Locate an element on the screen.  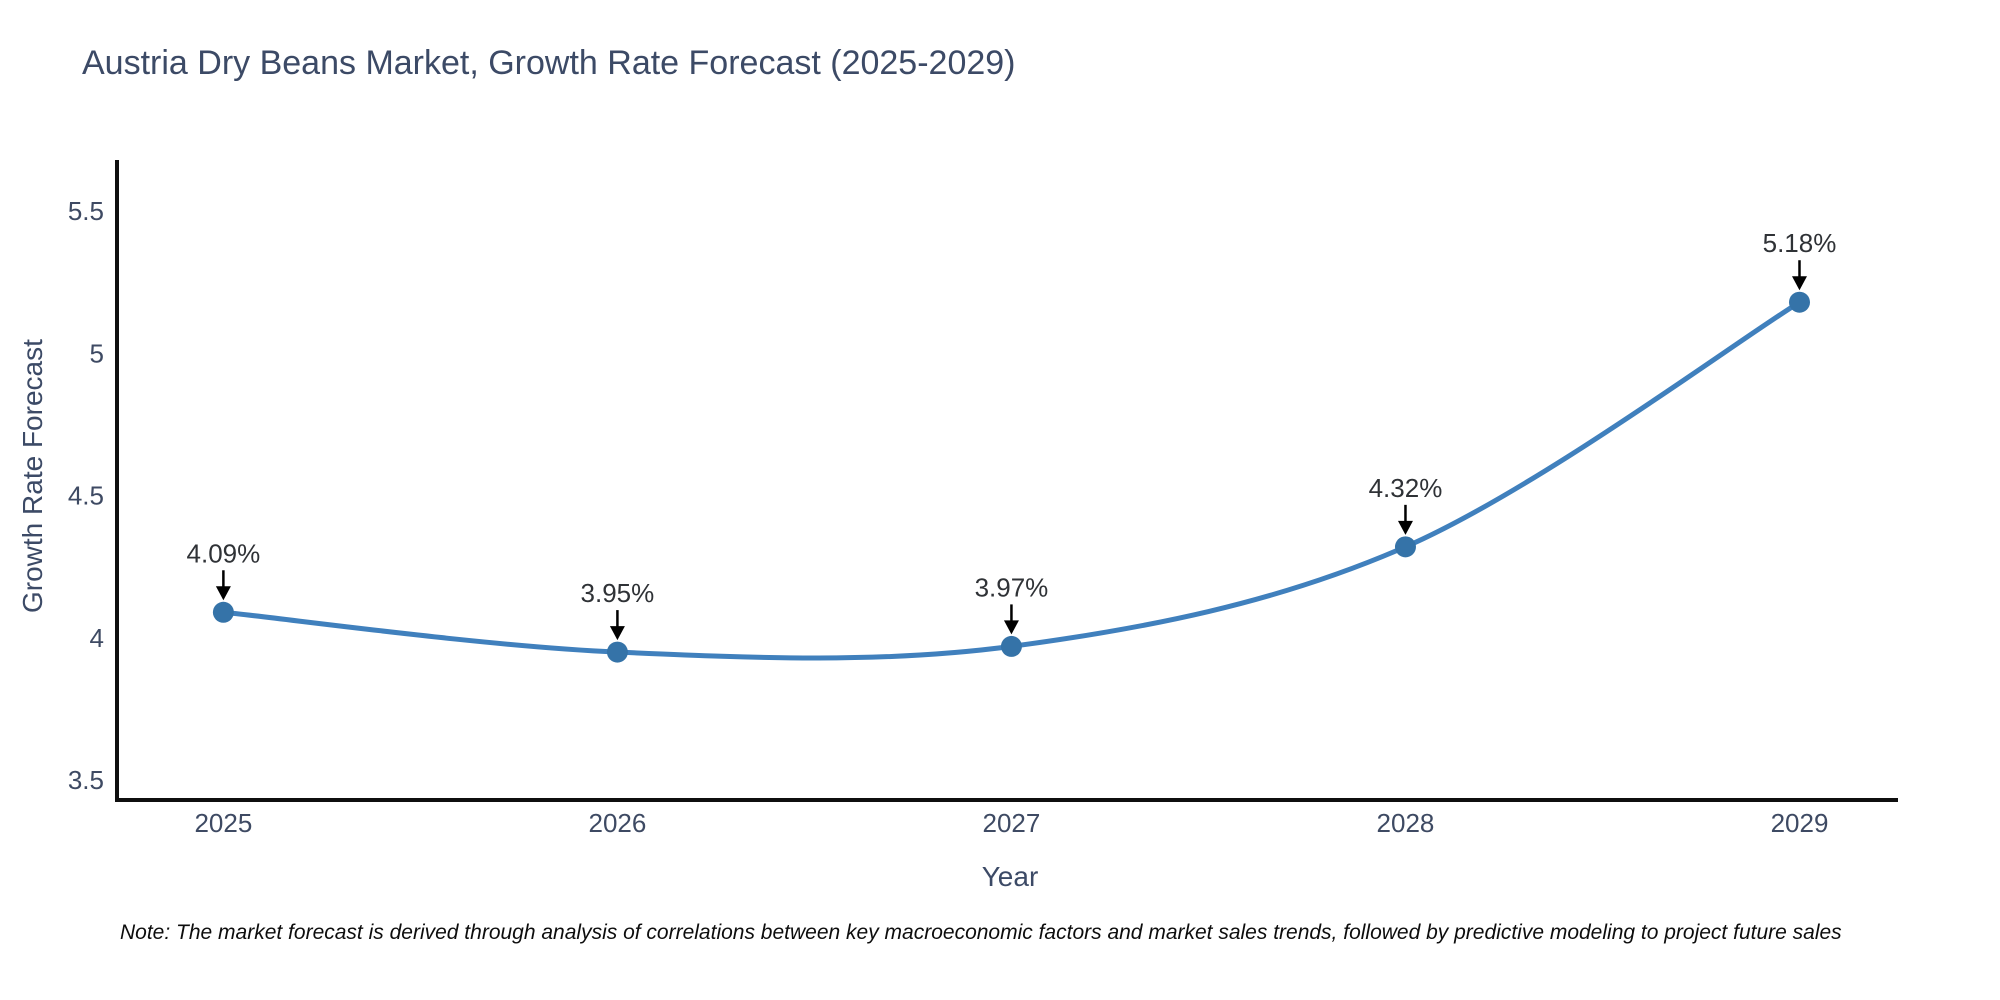
point-value-label: 4.09% is located at coordinates (224, 553).